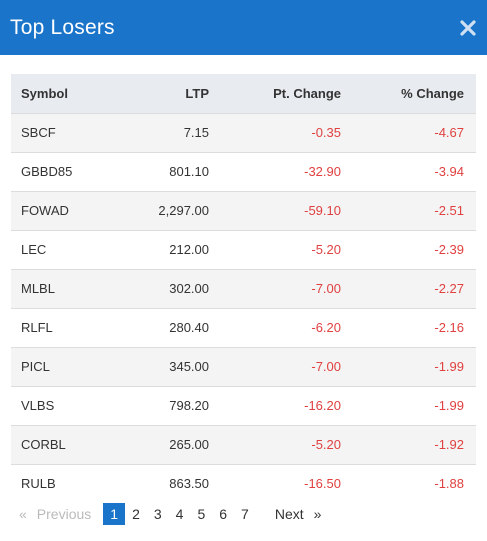  Describe the element at coordinates (322, 210) in the screenshot. I see `cell-pt-change: -59.10` at that location.